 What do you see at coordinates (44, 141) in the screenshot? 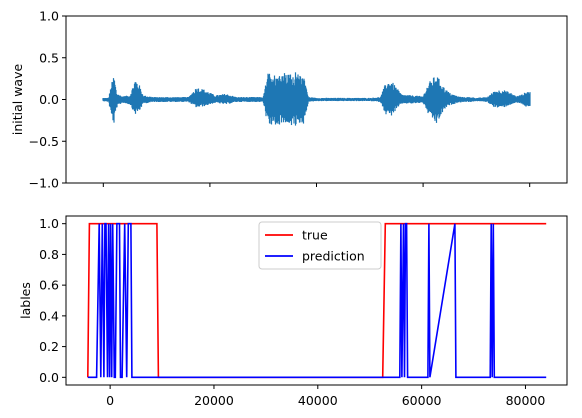
I see `y-tick-label: −0.5` at bounding box center [44, 141].